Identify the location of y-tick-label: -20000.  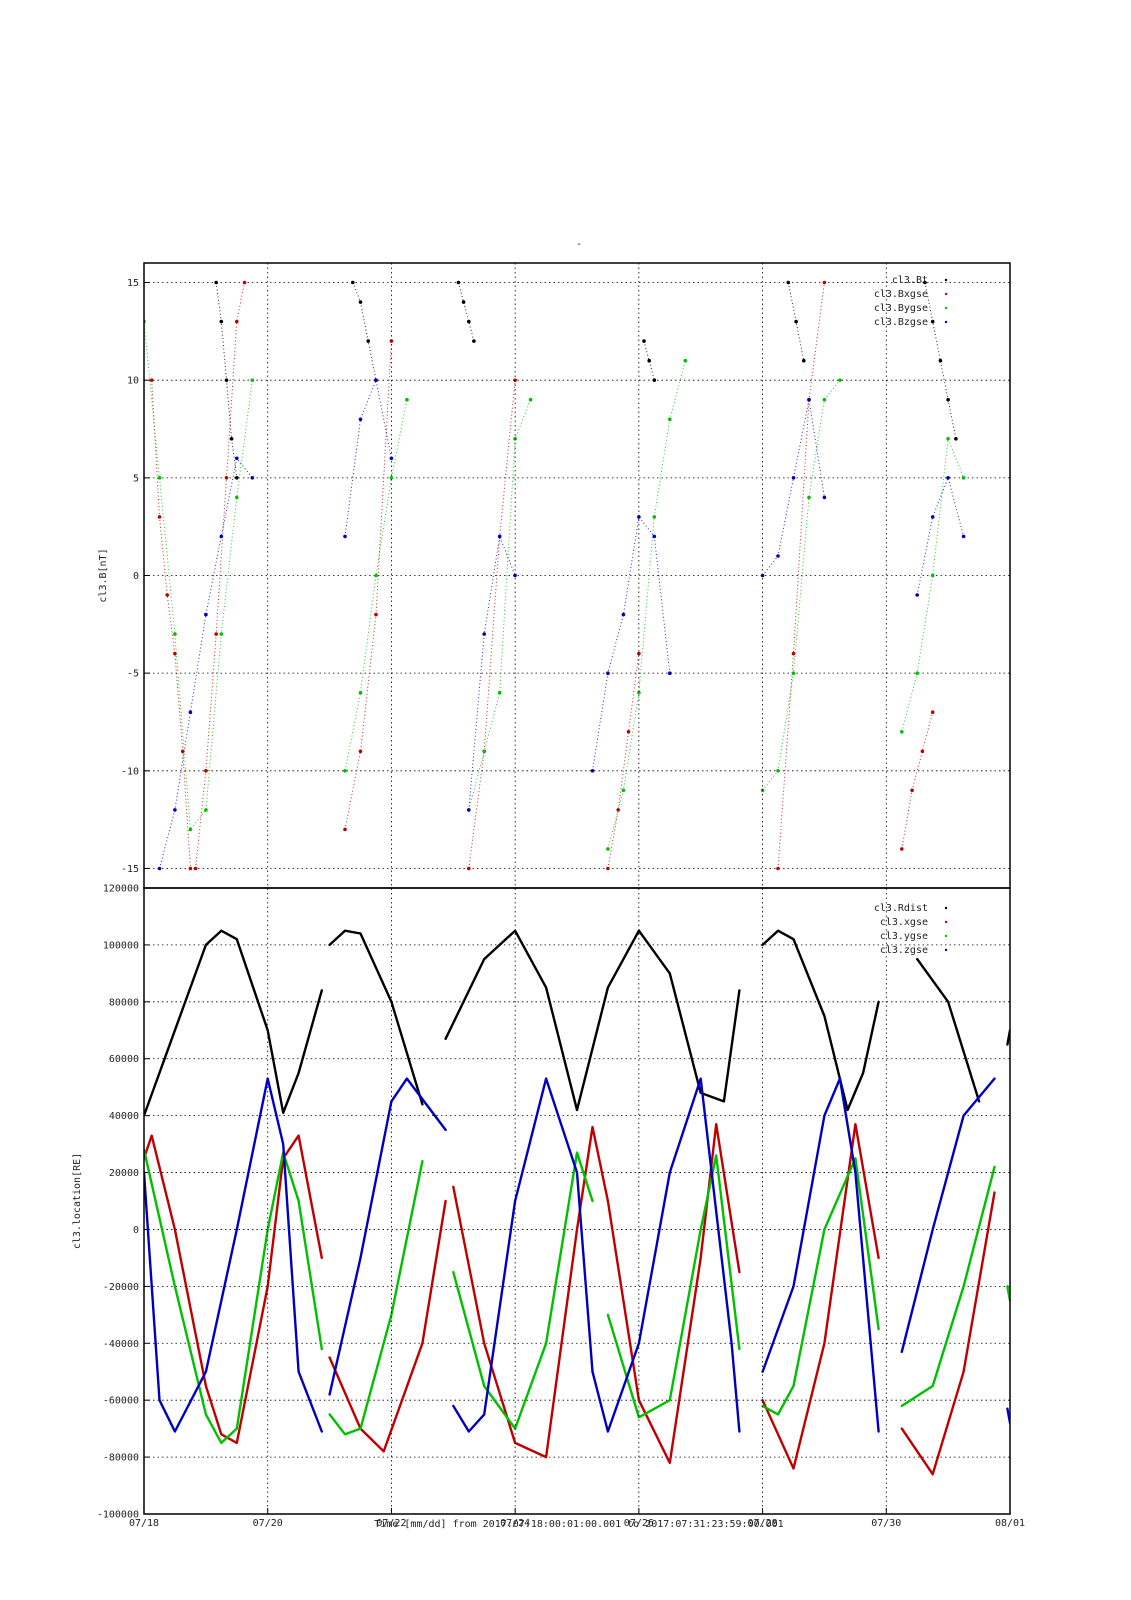
(121, 1287).